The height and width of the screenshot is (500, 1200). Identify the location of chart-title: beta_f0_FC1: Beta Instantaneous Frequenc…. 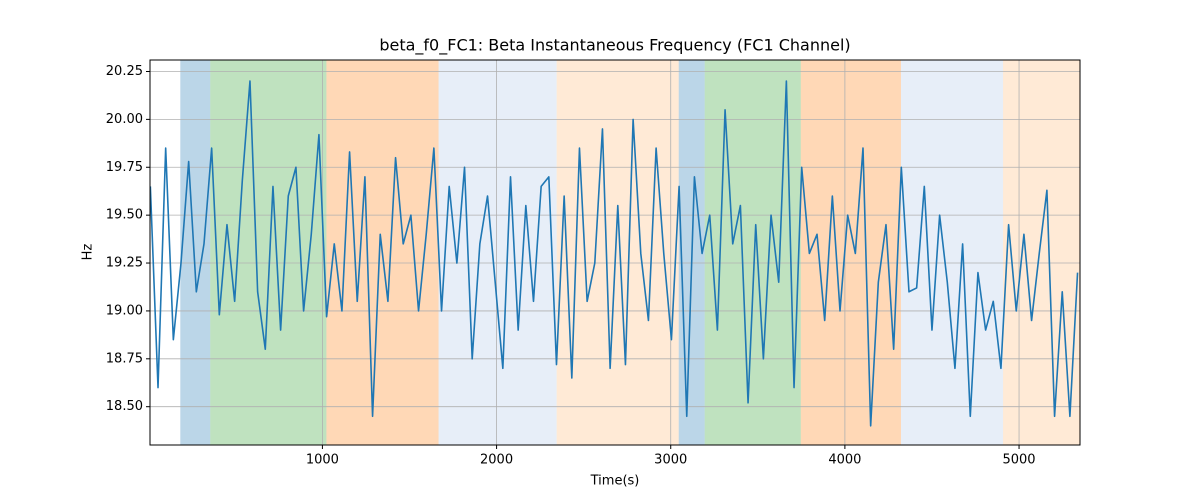
(614, 46).